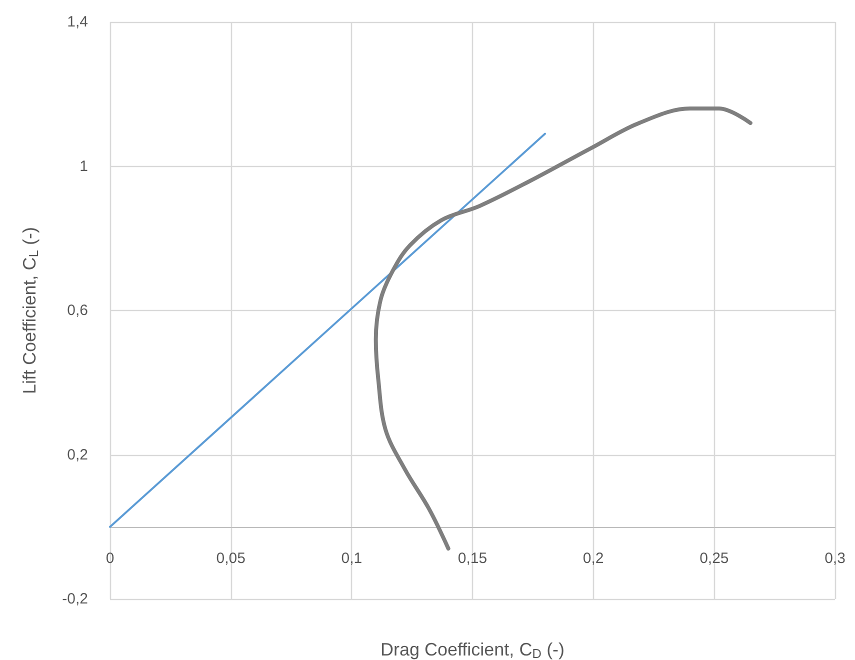 This screenshot has height=660, width=855. Describe the element at coordinates (351, 558) in the screenshot. I see `x-tick-label: 0,1` at that location.